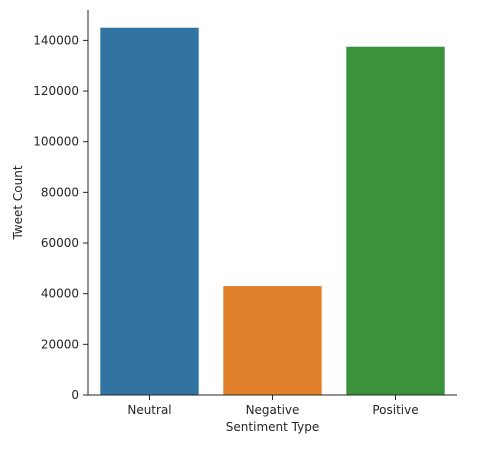 The image size is (495, 450). What do you see at coordinates (272, 427) in the screenshot?
I see `x-axis-title: Sentiment Type` at bounding box center [272, 427].